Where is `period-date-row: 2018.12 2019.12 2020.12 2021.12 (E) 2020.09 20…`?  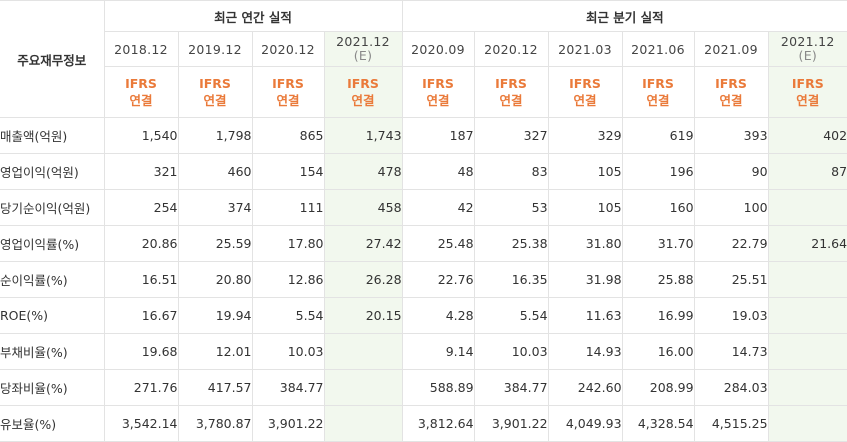
period-date-row: 2018.12 2019.12 2020.12 2021.12 (E) 2020.09 20… is located at coordinates (423, 49).